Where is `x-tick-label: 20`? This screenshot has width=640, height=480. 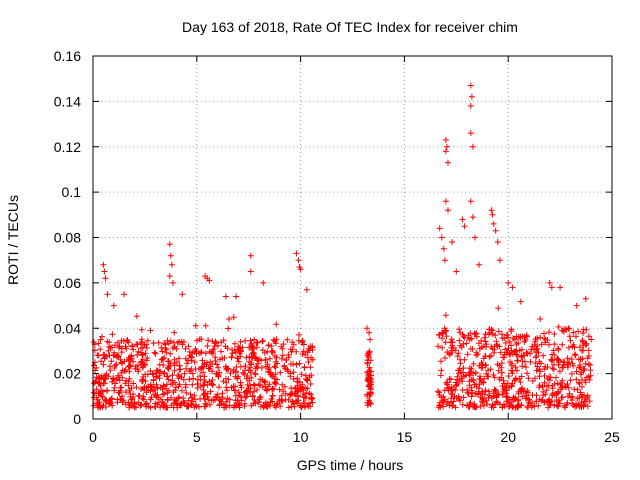 x-tick-label: 20 is located at coordinates (508, 437).